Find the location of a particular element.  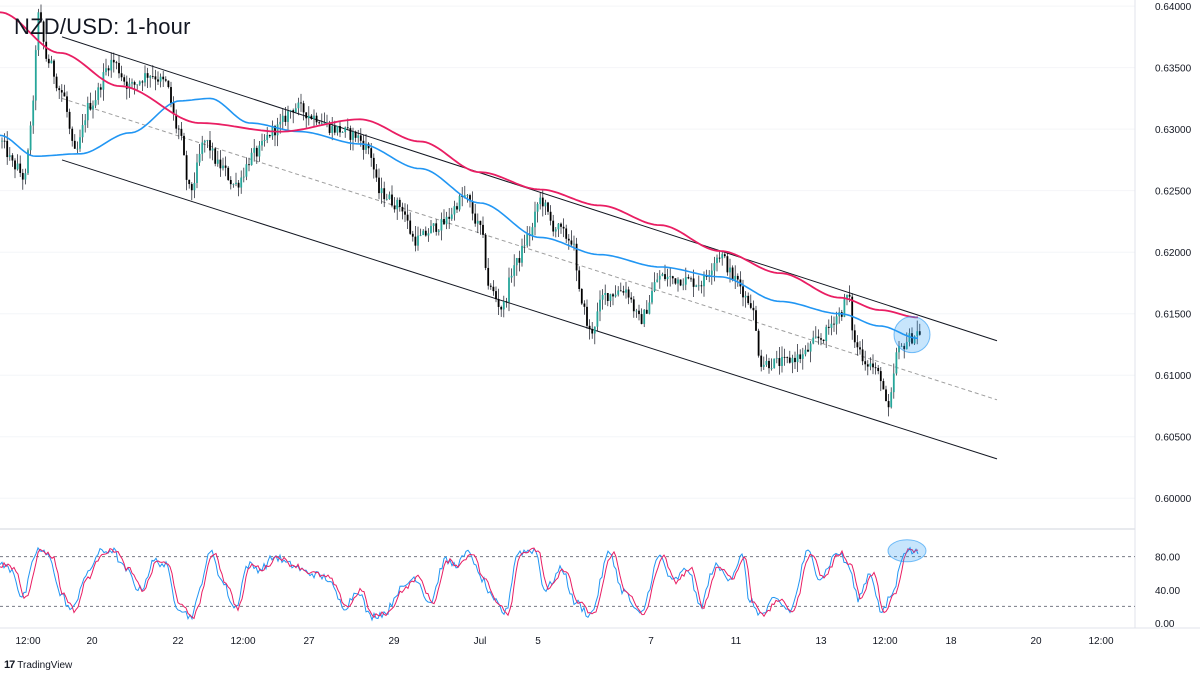

stoch-tick-label: 80.00 is located at coordinates (1167, 558).